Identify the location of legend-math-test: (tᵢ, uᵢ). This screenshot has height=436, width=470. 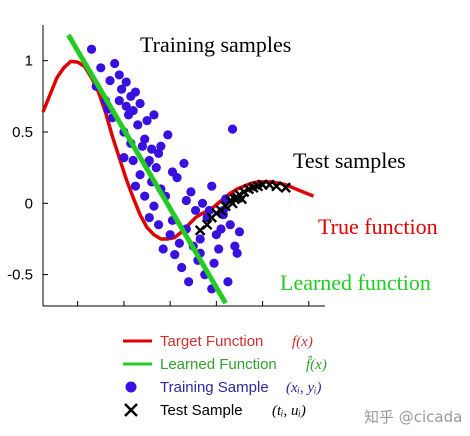
(289, 411).